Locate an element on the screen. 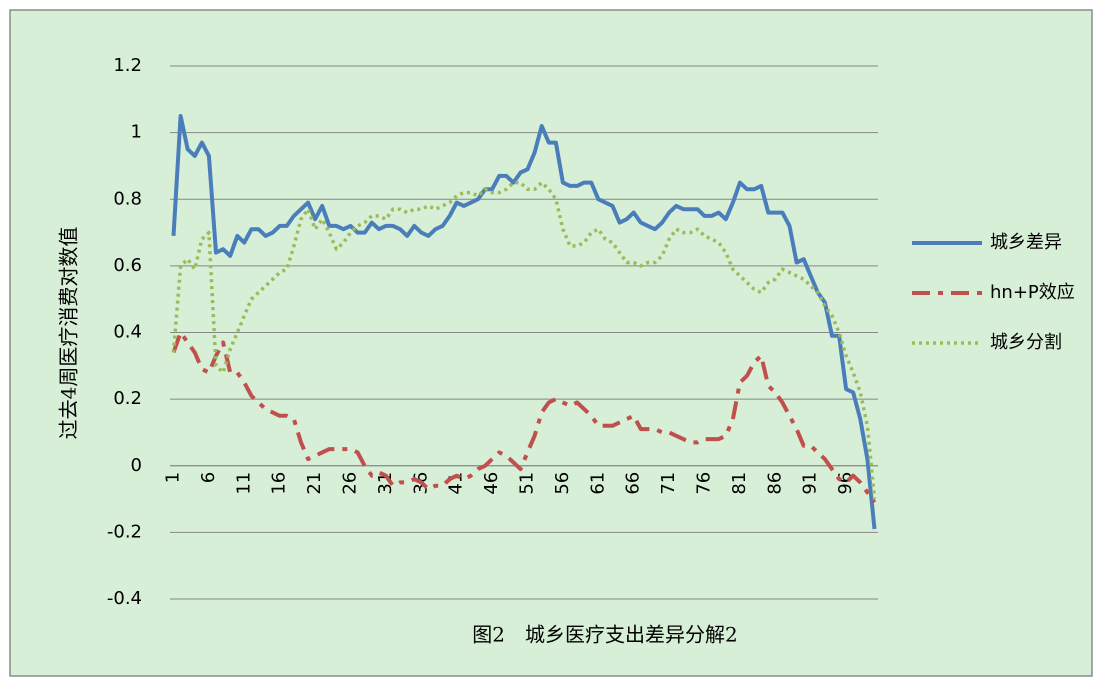 This screenshot has height=686, width=1102. y-tick-label: 0.4 is located at coordinates (127, 332).